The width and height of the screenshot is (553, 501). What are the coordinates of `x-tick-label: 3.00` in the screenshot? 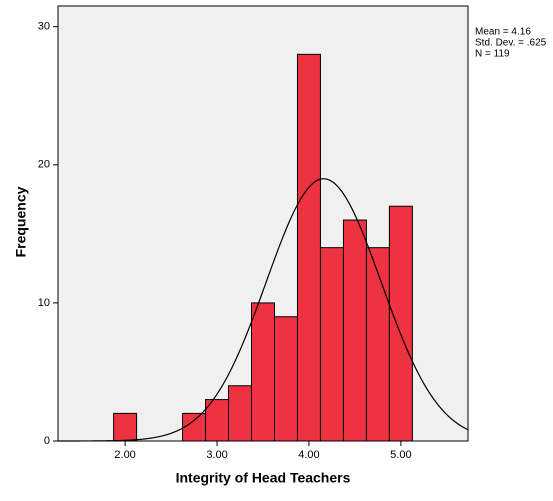 It's located at (216, 455).